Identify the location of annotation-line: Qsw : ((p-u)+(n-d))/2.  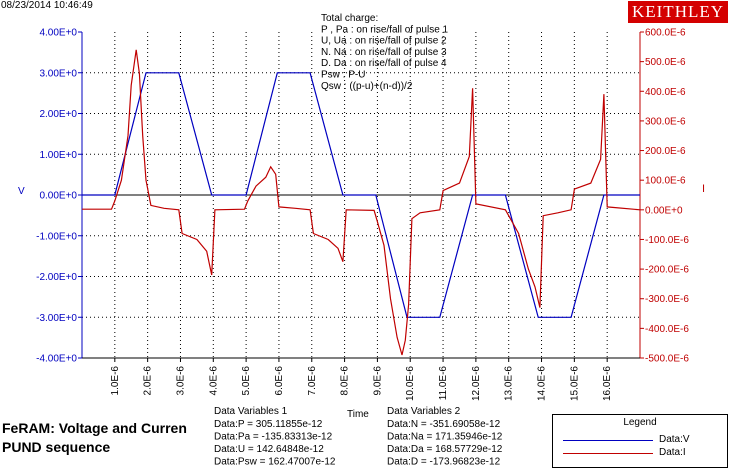
(367, 86).